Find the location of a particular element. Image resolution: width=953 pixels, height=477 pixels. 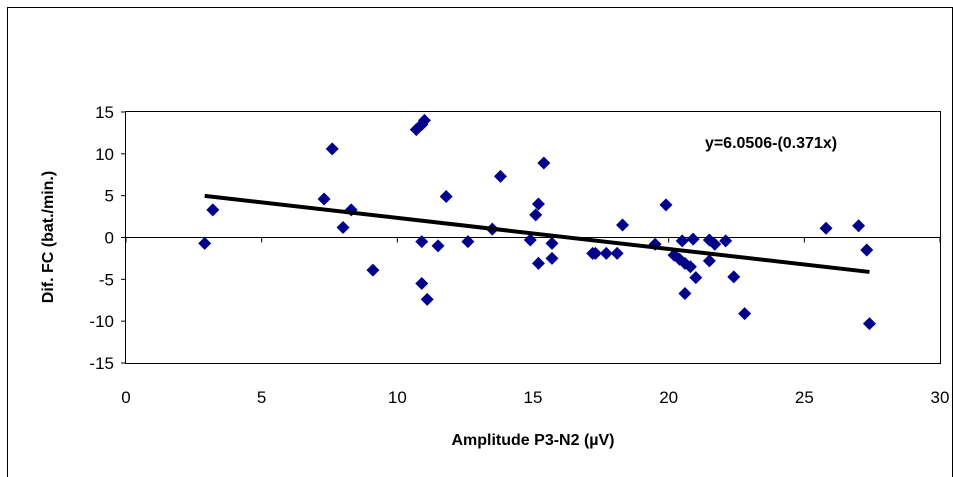

regression-equation: y=6.0506-(0.371x) is located at coordinates (771, 143).